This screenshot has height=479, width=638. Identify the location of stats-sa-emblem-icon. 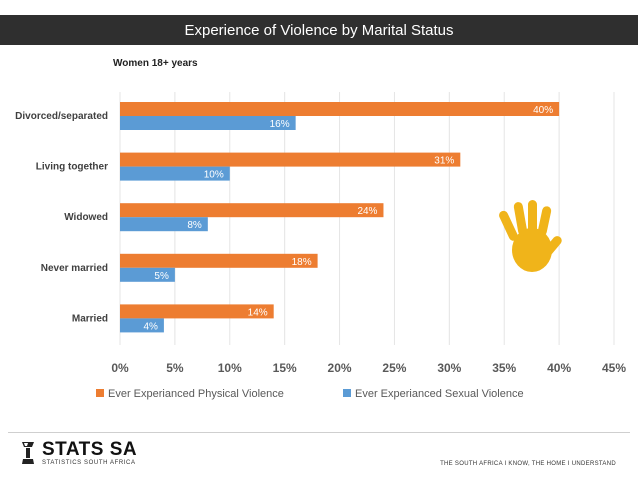
(28, 453).